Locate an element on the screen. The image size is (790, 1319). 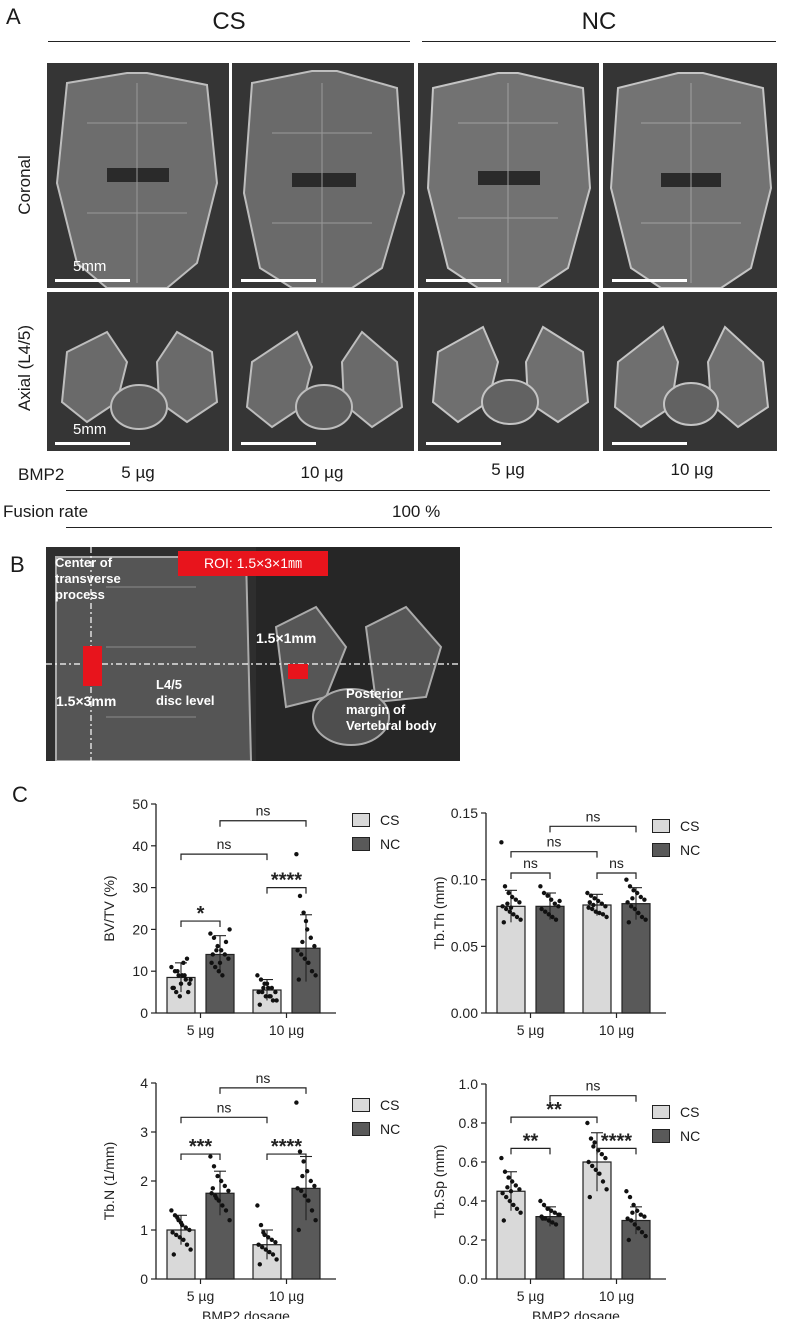
size-left-label: 1.5×3mm is located at coordinates (86, 701).